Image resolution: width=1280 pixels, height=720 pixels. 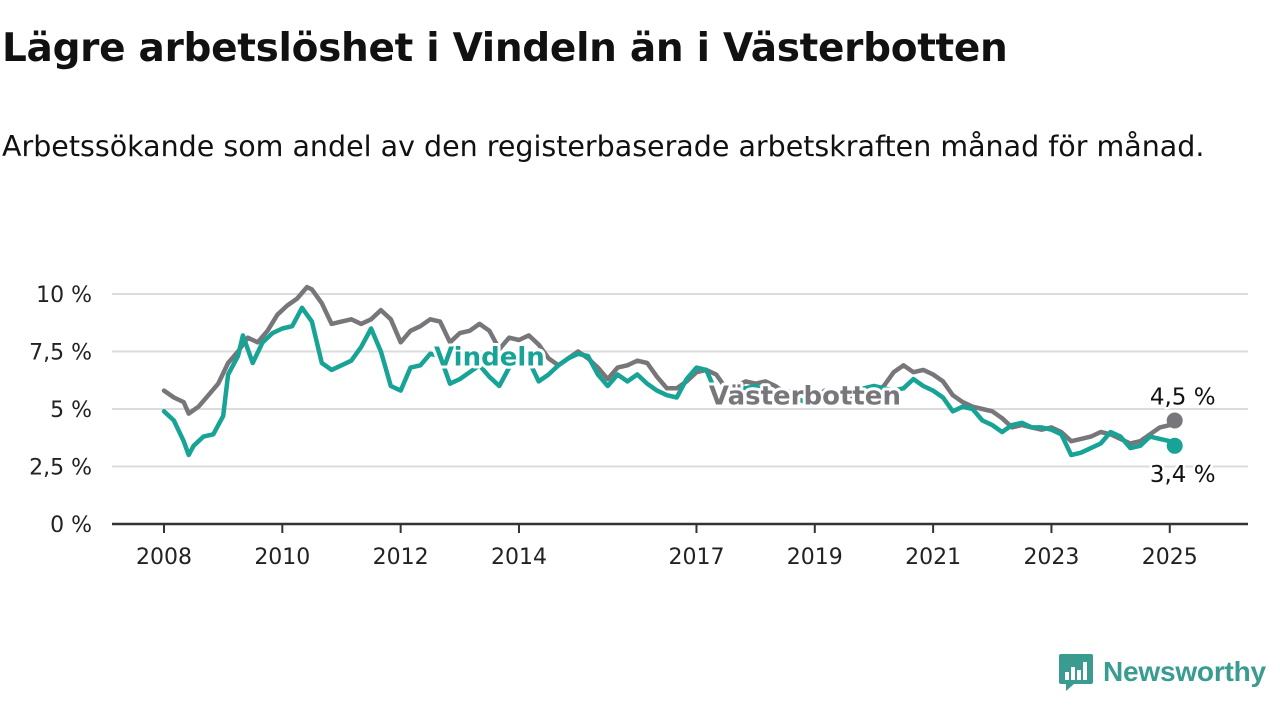 I want to click on x-tick-label: 2012, so click(x=401, y=557).